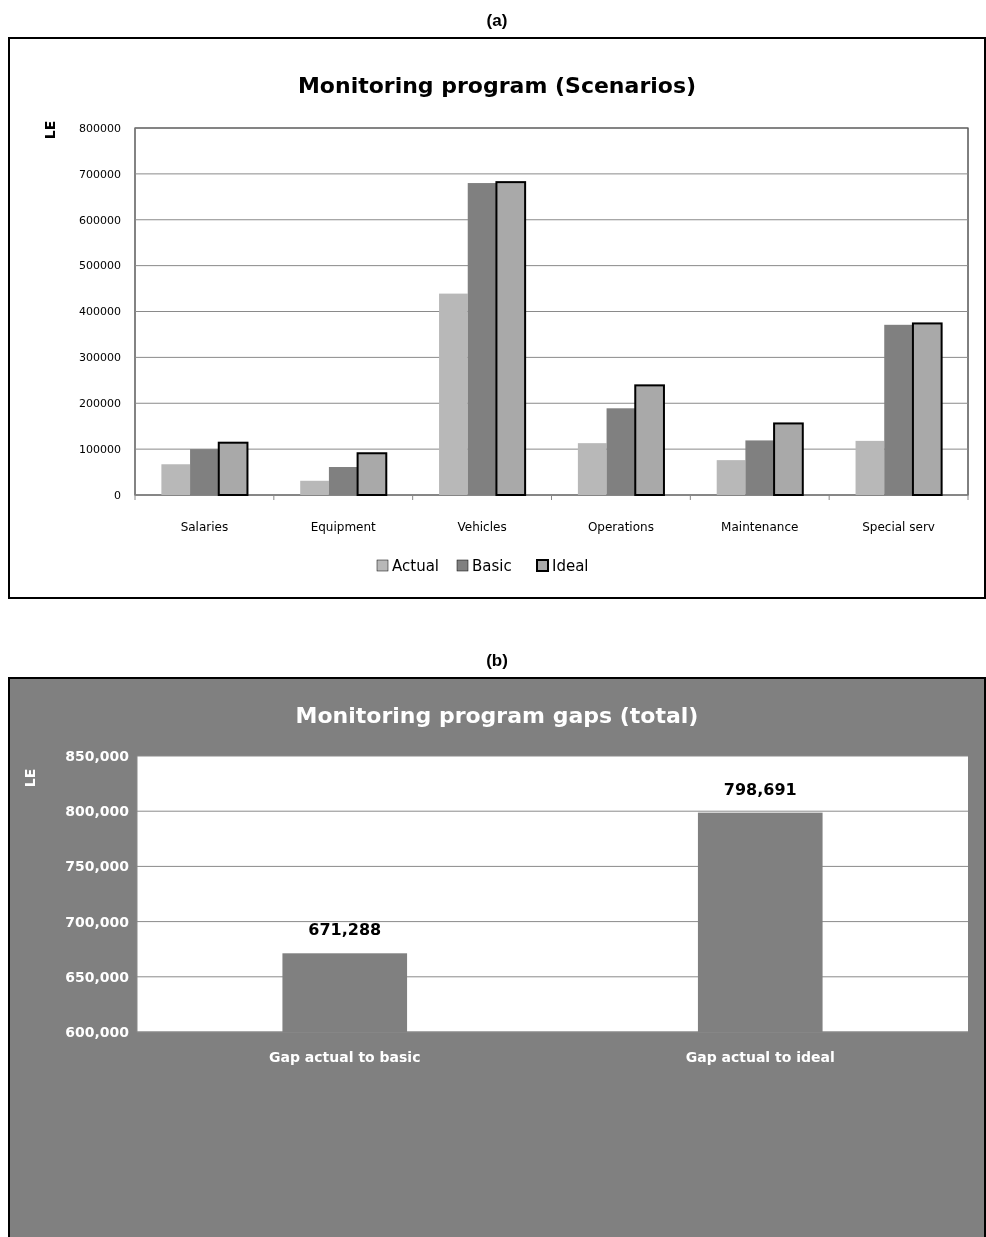 The height and width of the screenshot is (1237, 986). I want to click on data-label: 798,691, so click(760, 789).